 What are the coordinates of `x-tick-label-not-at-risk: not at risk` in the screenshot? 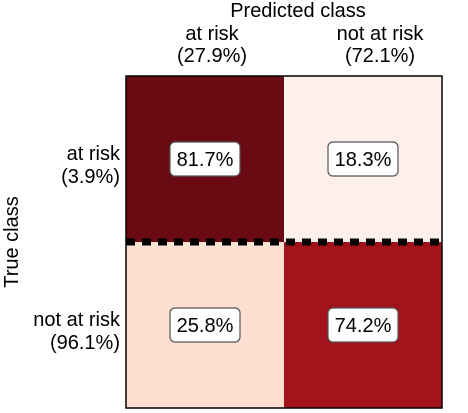 It's located at (381, 34).